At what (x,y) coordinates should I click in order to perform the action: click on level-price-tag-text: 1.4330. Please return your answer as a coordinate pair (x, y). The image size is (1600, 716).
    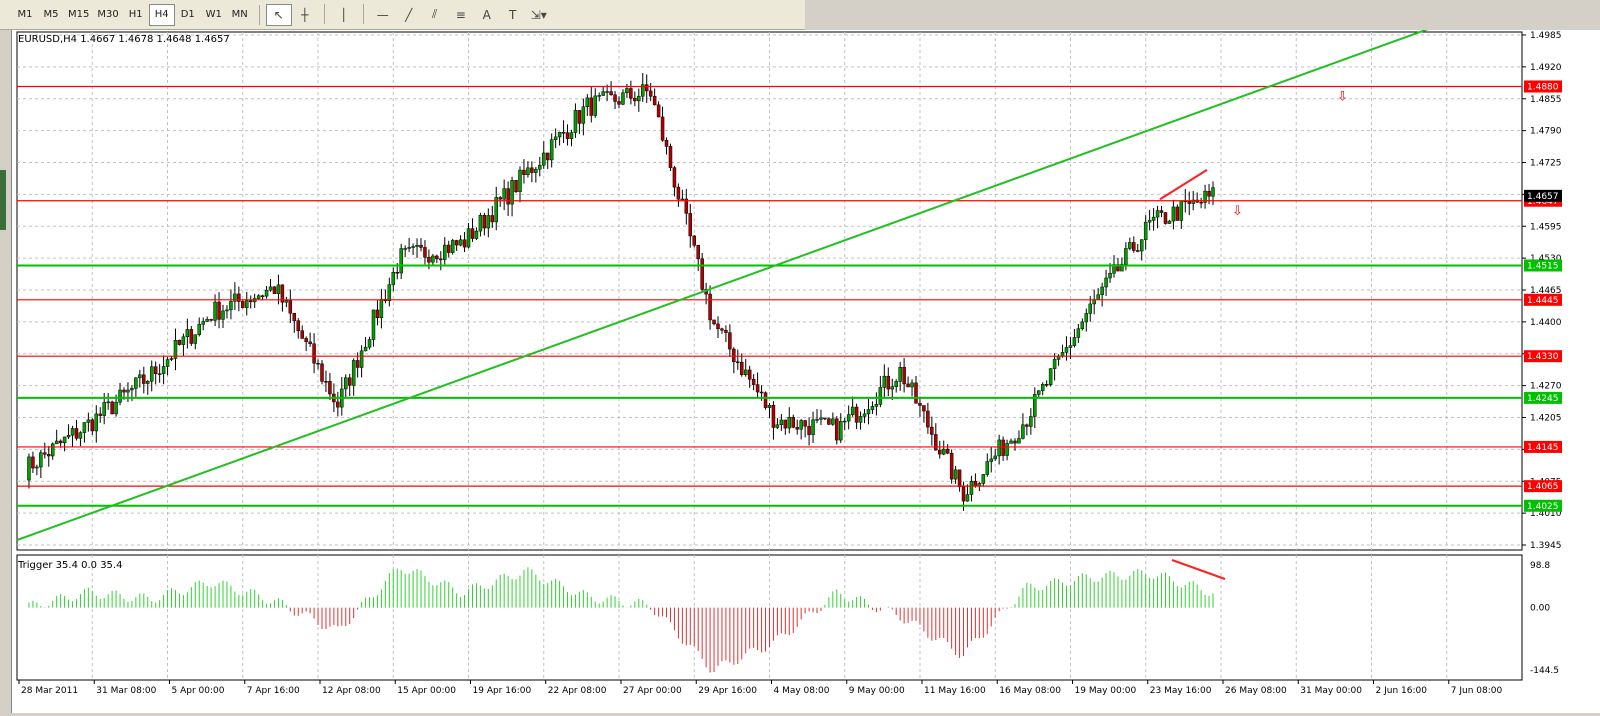
    Looking at the image, I should click on (1543, 357).